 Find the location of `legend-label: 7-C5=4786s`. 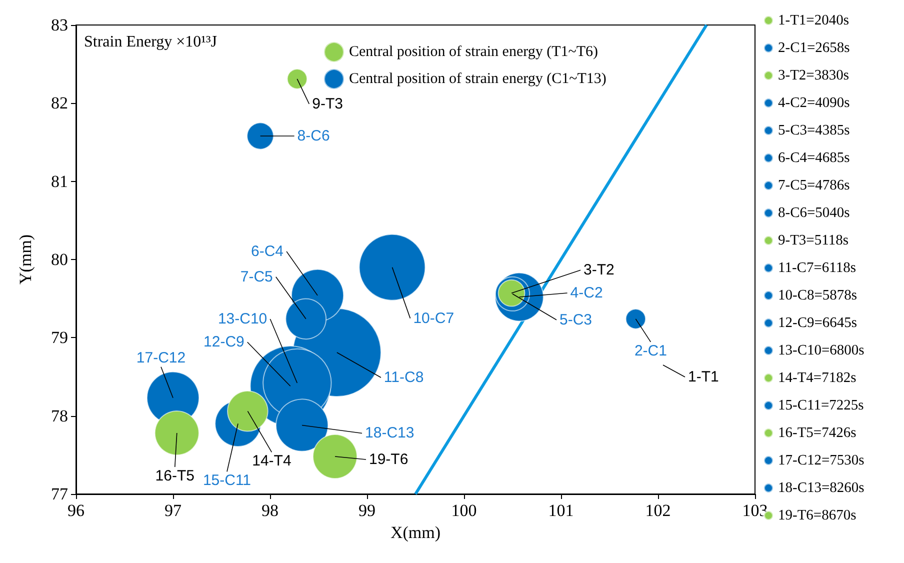

legend-label: 7-C5=4786s is located at coordinates (814, 186).